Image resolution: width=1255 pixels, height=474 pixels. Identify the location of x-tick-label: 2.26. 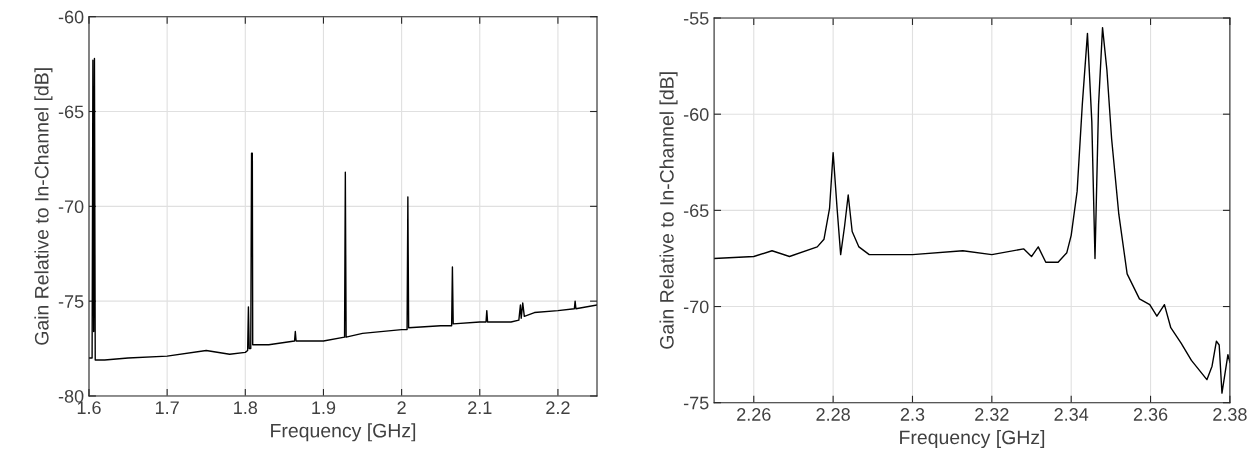
(754, 414).